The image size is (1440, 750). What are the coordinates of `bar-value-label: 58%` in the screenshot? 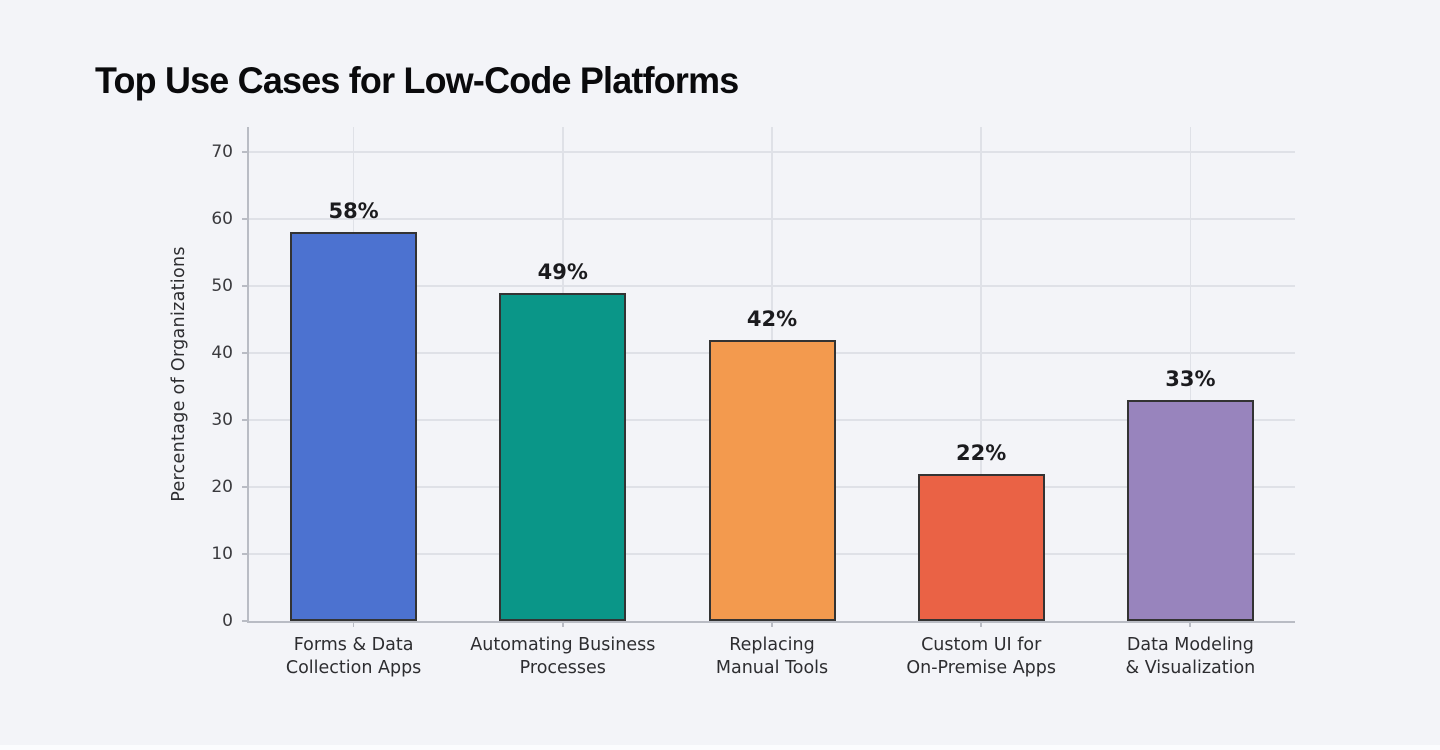 It's located at (353, 211).